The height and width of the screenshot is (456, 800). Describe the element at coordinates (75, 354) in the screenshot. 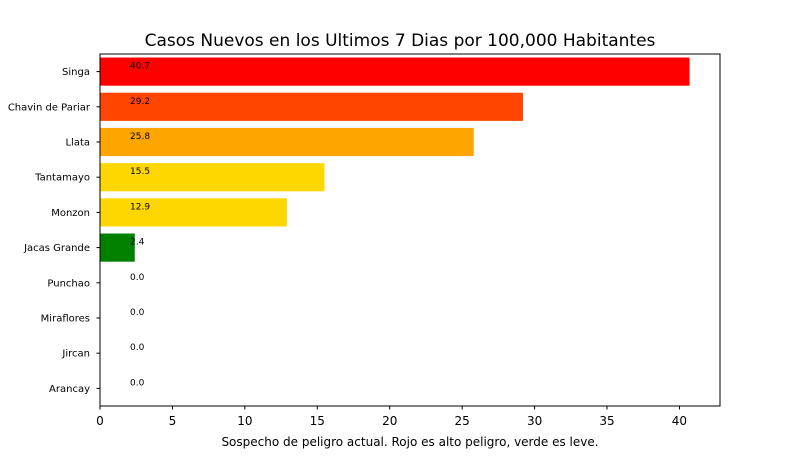

I see `y-tick-label: Jircan` at that location.